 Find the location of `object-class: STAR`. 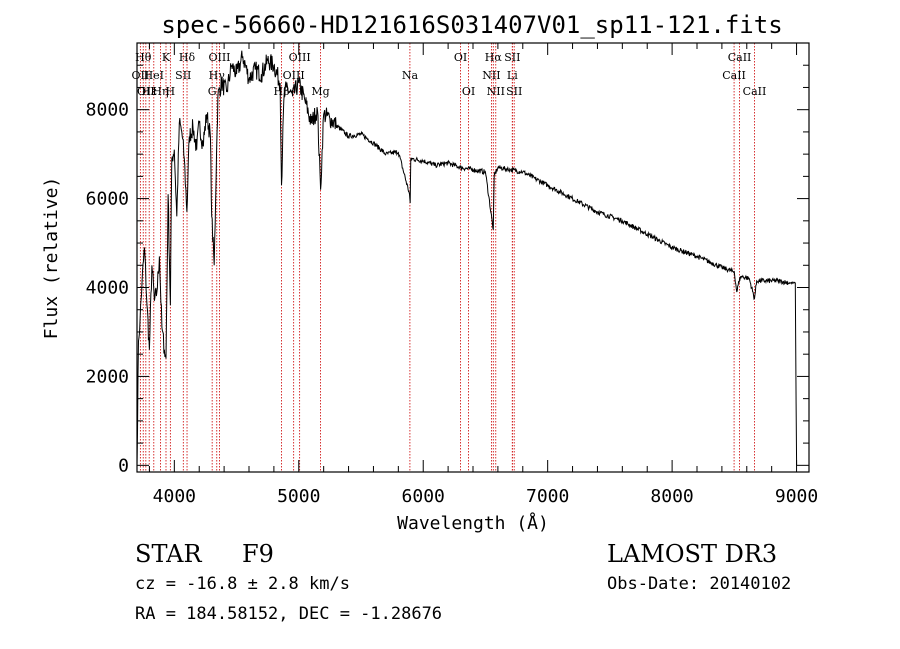

object-class: STAR is located at coordinates (168, 554).